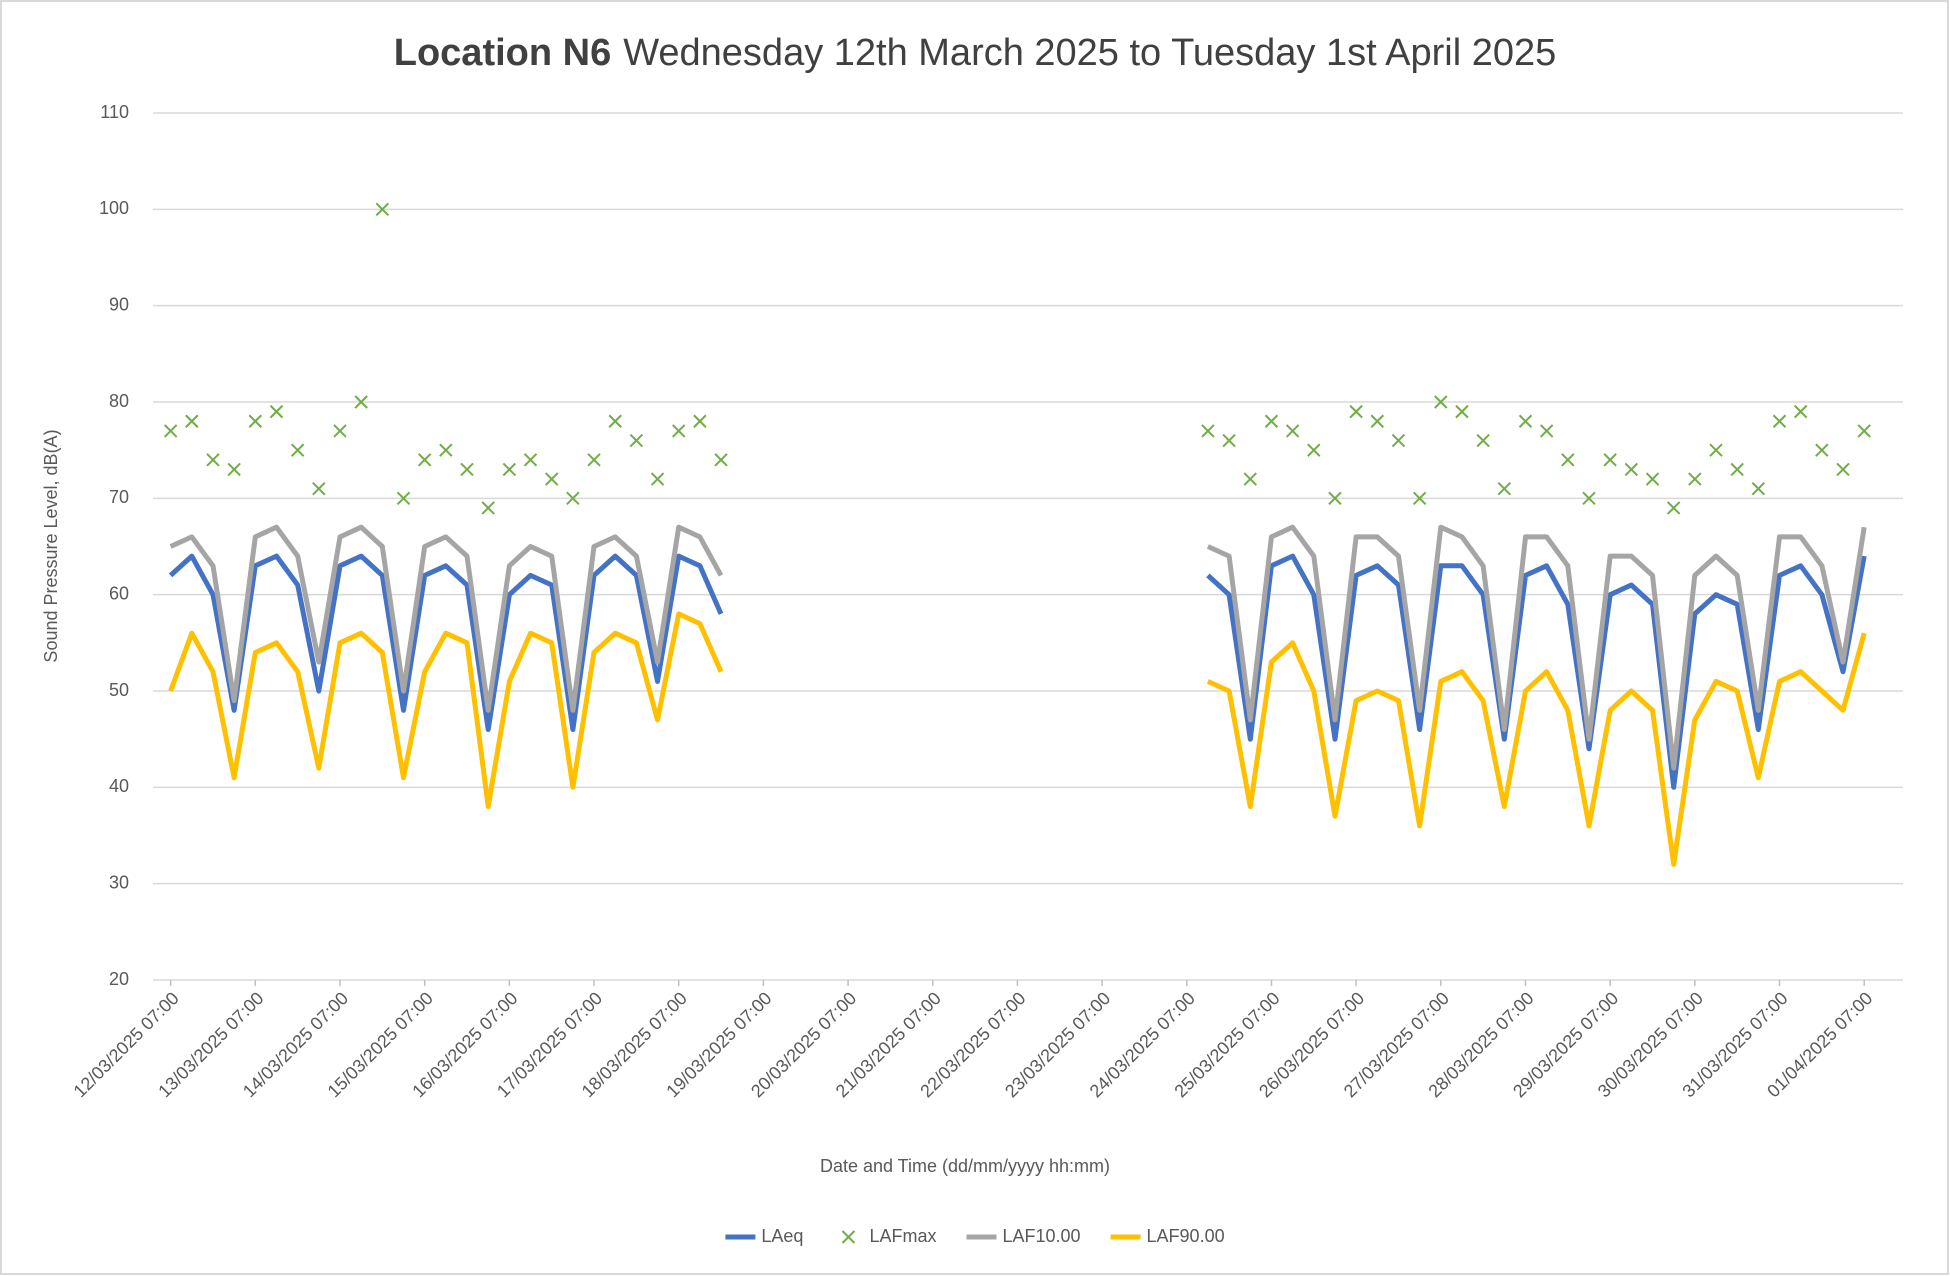 The image size is (1950, 1276). What do you see at coordinates (848, 1237) in the screenshot?
I see `legend-marker` at bounding box center [848, 1237].